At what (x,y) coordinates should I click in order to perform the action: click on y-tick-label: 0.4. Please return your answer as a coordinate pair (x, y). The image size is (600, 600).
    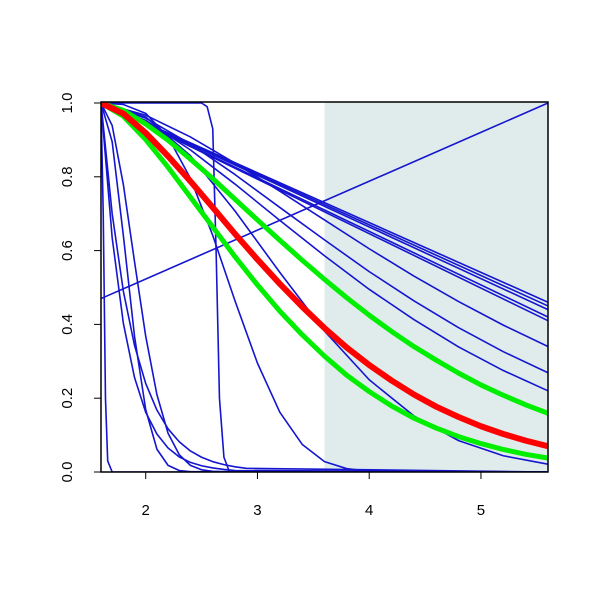
    Looking at the image, I should click on (67, 324).